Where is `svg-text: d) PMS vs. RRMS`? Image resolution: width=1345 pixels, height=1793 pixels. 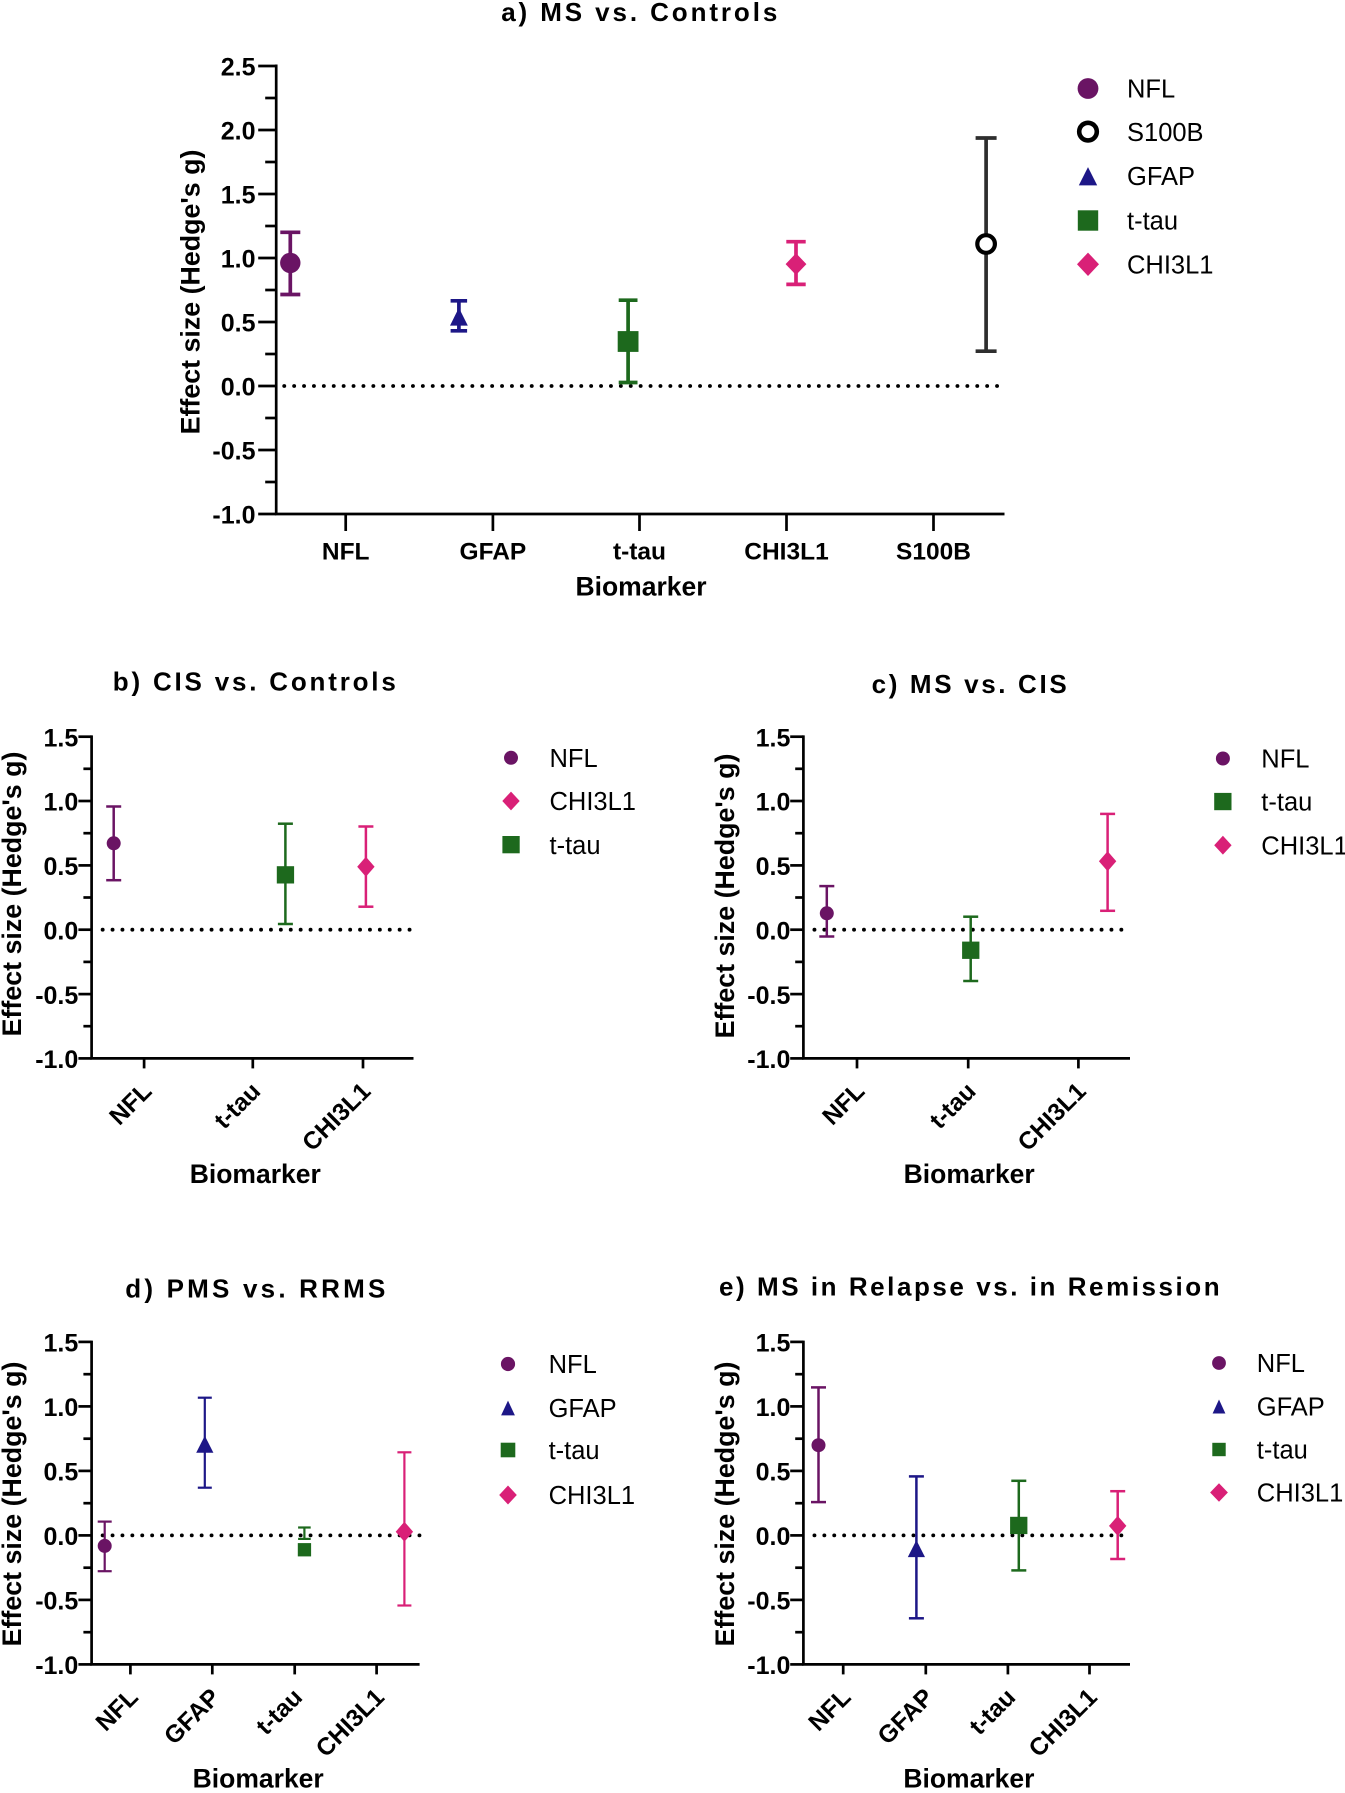
svg-text: d) PMS vs. RRMS is located at coordinates (256, 1289).